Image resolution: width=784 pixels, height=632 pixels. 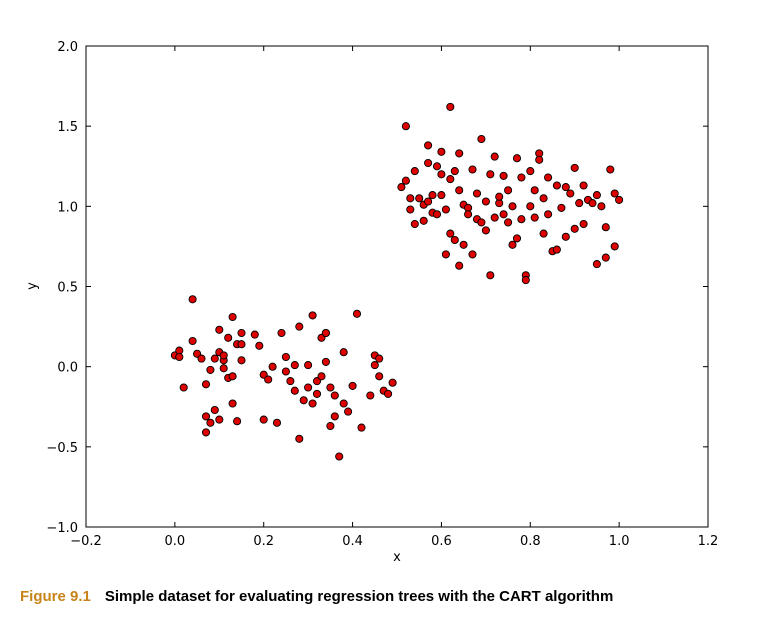 I want to click on y-tick-label: −1.0, so click(x=62, y=528).